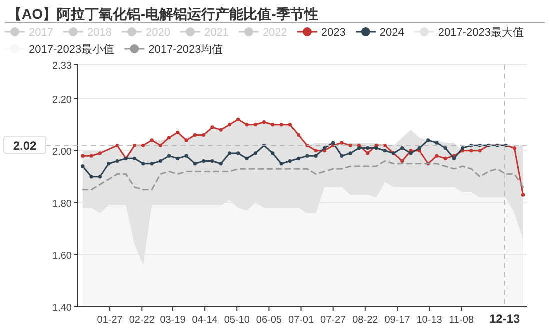 This screenshot has width=550, height=331. Describe the element at coordinates (173, 320) in the screenshot. I see `x-tick-label: 03-19` at that location.